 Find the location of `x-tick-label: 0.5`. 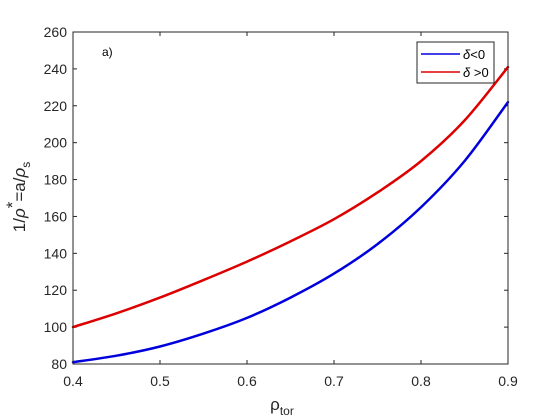

x-tick-label: 0.5 is located at coordinates (160, 381).